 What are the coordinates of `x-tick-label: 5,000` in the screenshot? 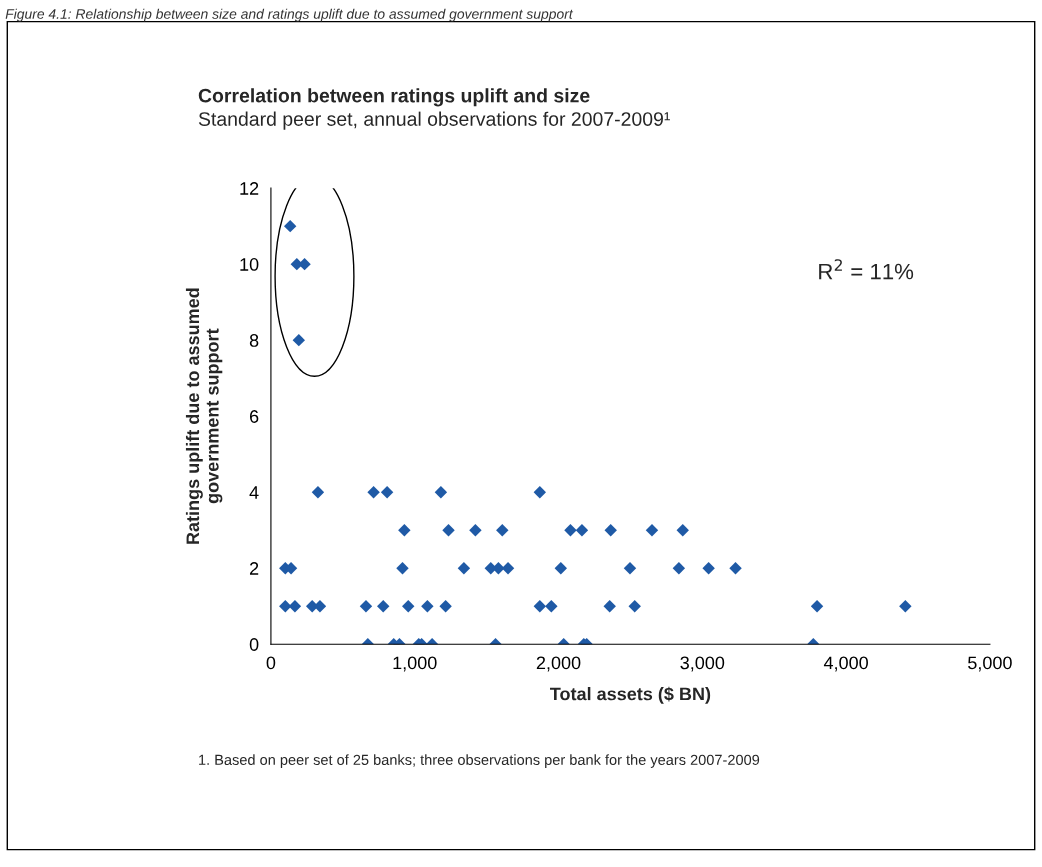 It's located at (990, 664).